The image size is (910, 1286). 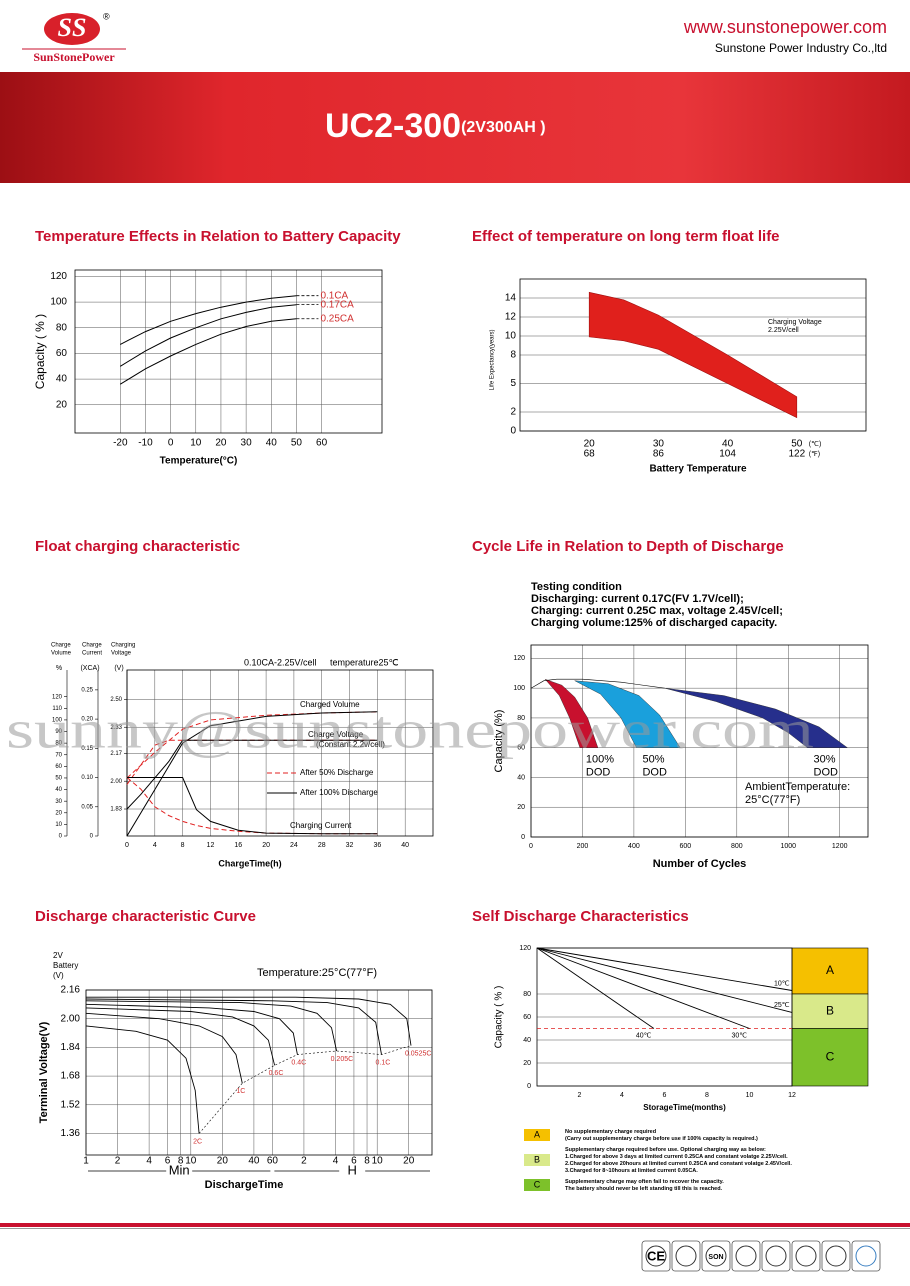 I want to click on model-title: UC2-300(2V300AH ), so click(x=435, y=126).